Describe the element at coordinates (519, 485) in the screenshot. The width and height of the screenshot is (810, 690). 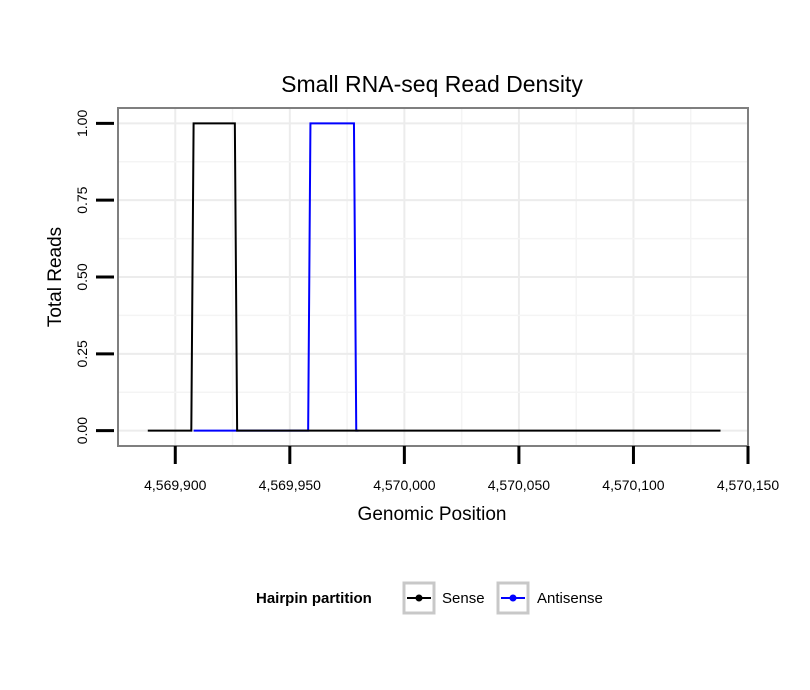
I see `x-tick-label: 4,570,050` at that location.